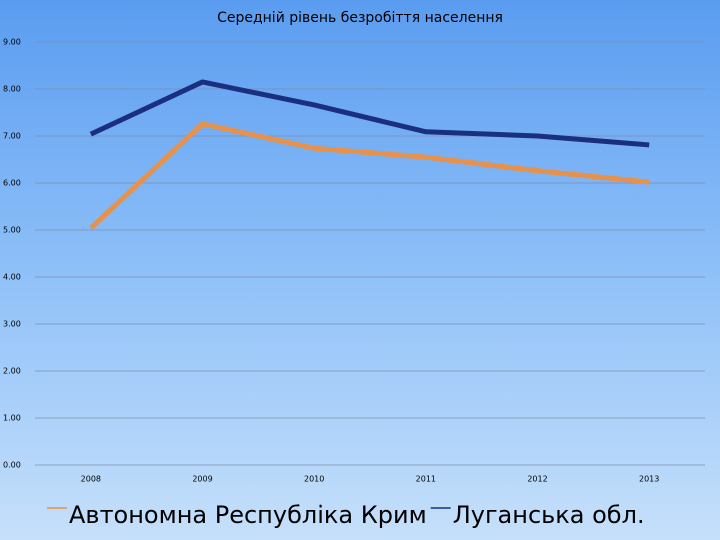  What do you see at coordinates (549, 515) in the screenshot?
I see `legend-label: Луганська обл.` at bounding box center [549, 515].